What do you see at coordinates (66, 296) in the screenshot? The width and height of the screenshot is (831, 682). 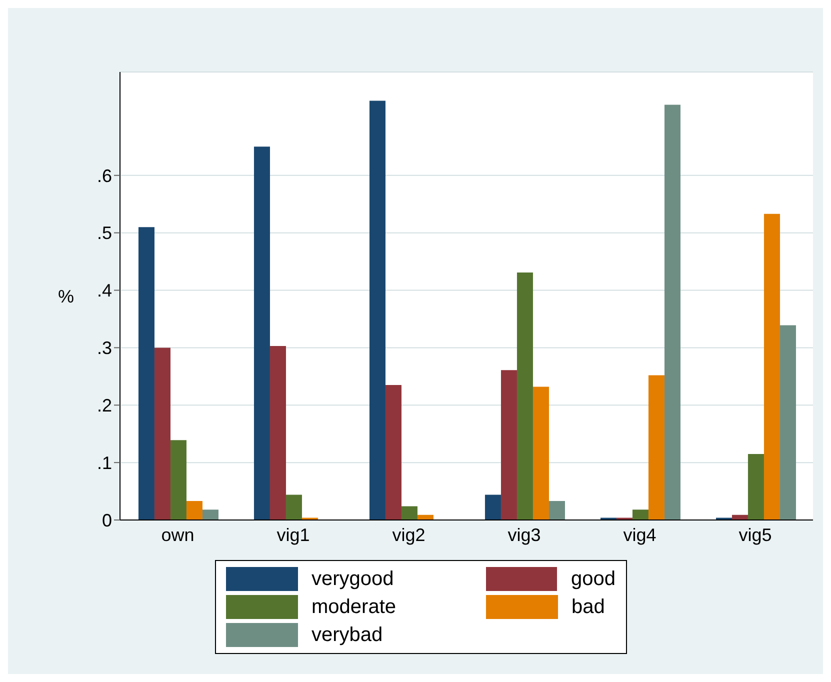 I see `y-axis-title: %` at bounding box center [66, 296].